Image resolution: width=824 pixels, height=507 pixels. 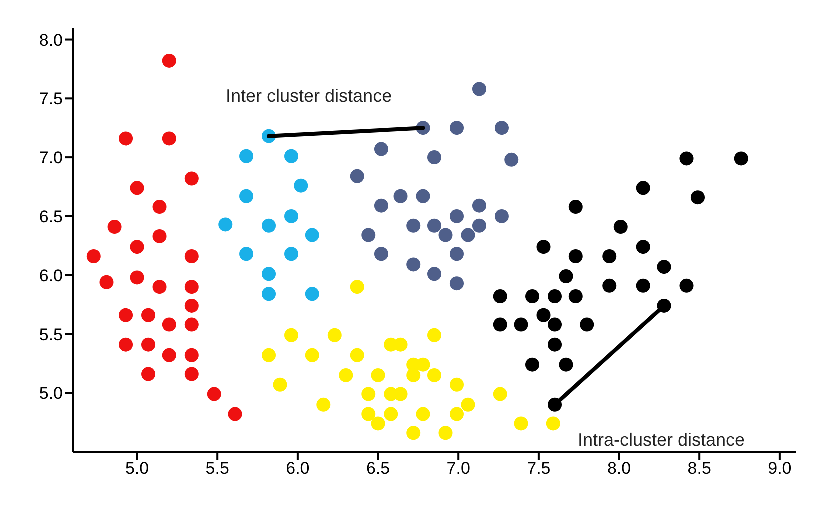 What do you see at coordinates (309, 96) in the screenshot?
I see `annotation: Inter cluster distance` at bounding box center [309, 96].